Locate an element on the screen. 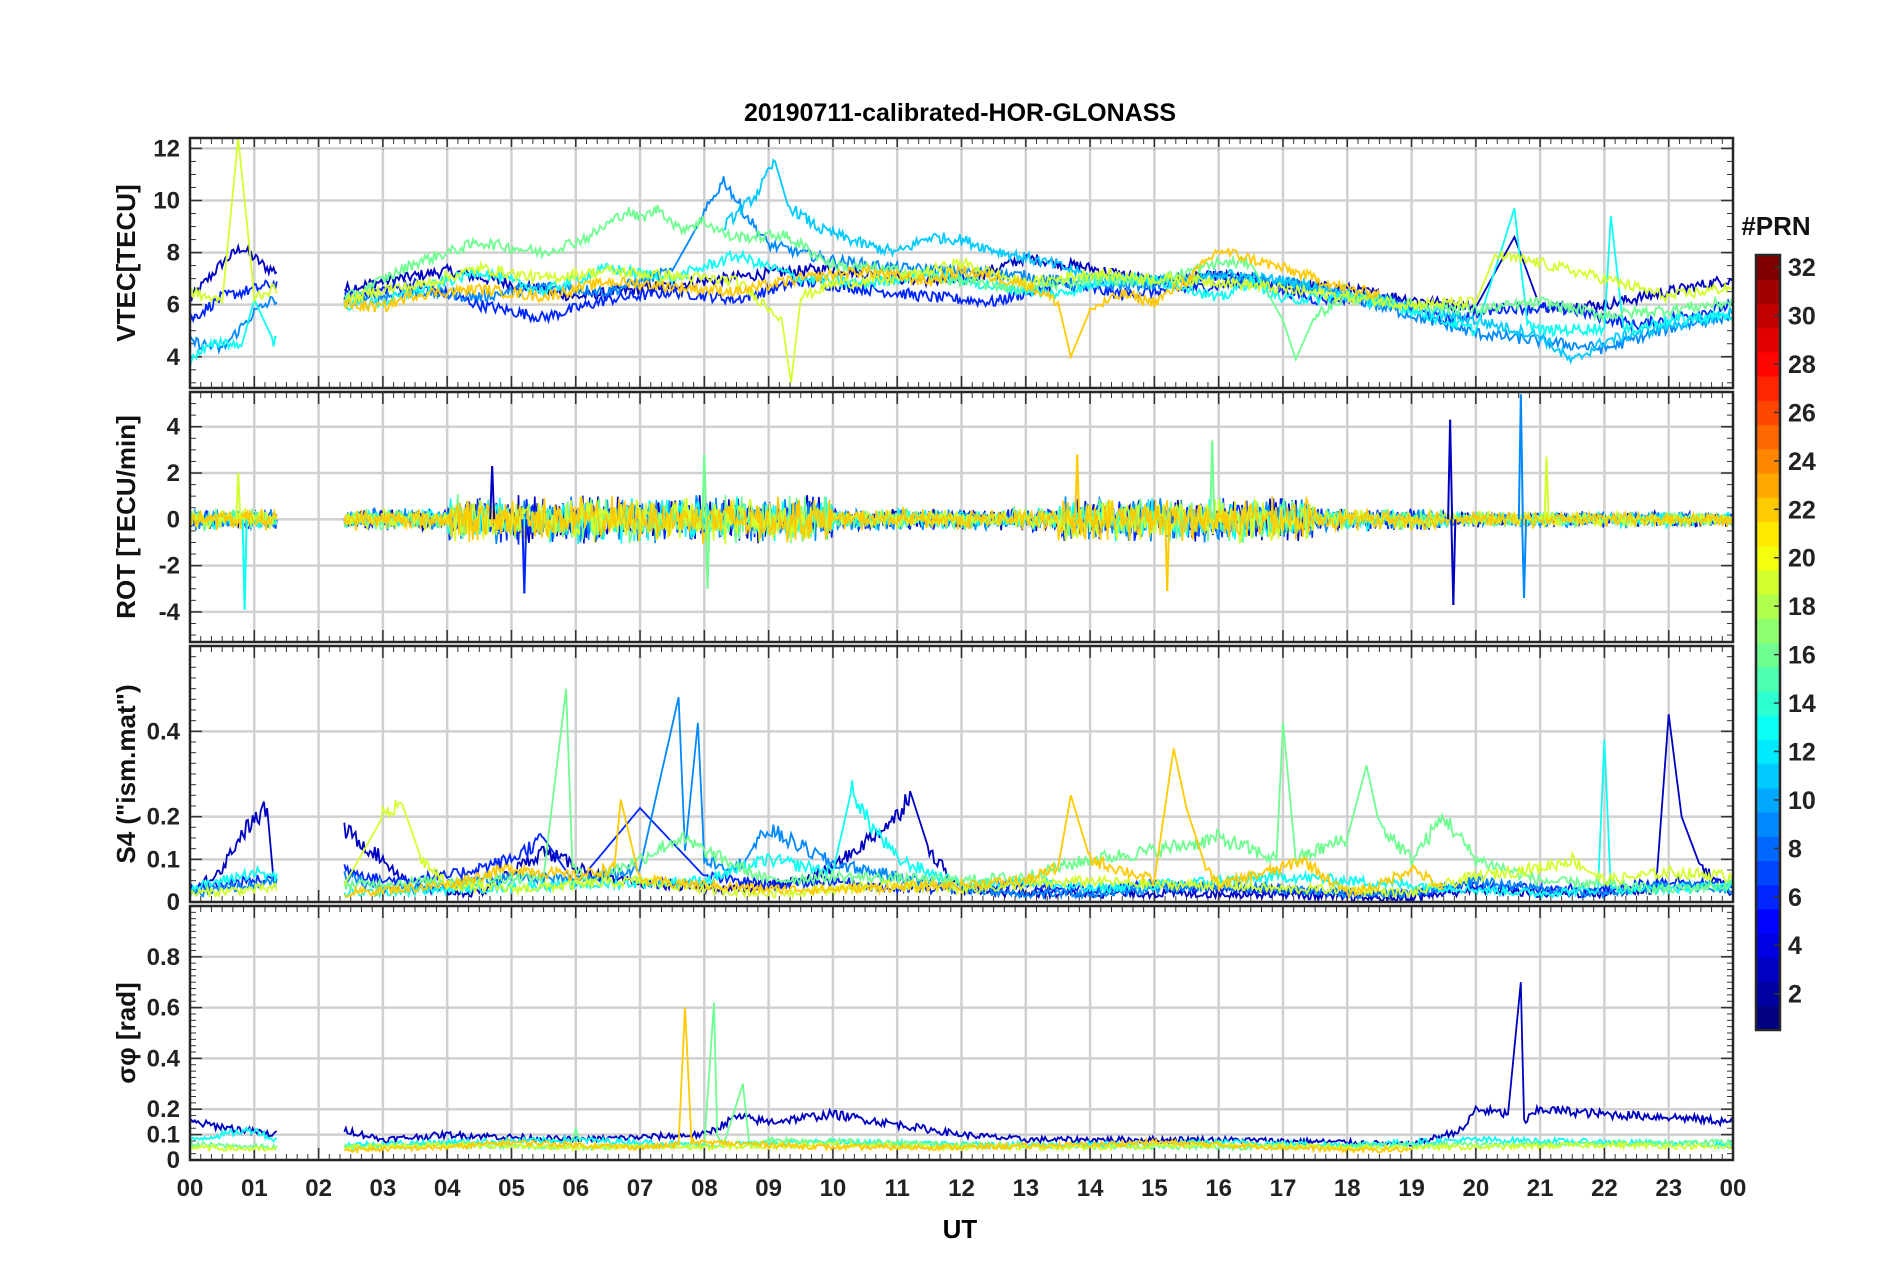 This screenshot has height=1277, width=1902. x-tick-label: 09 is located at coordinates (768, 1188).